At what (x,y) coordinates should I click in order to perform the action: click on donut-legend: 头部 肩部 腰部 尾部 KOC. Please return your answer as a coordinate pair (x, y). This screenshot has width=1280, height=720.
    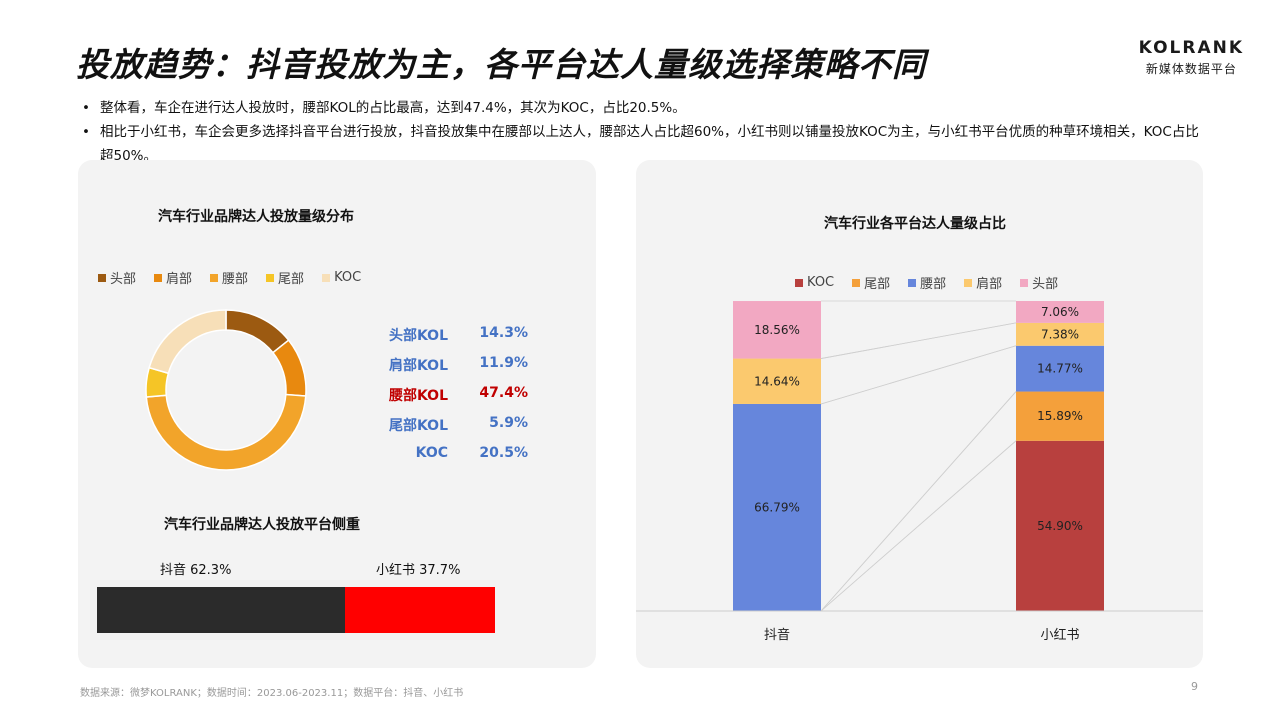
    Looking at the image, I should click on (229, 277).